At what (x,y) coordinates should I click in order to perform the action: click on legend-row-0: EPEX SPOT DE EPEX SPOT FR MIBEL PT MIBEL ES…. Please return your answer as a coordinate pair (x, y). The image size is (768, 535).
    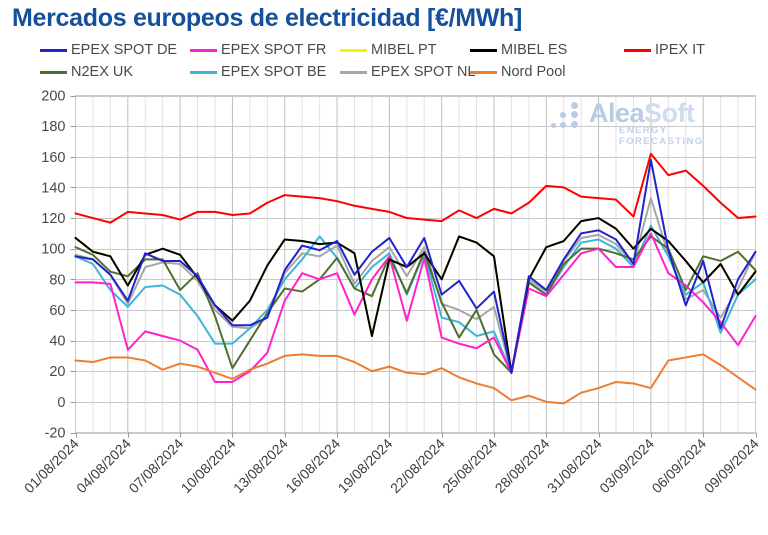
    Looking at the image, I should click on (390, 50).